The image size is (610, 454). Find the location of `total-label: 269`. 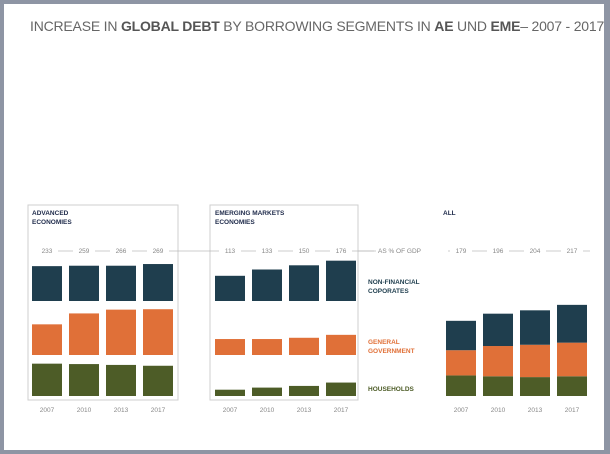

total-label: 269 is located at coordinates (158, 251).